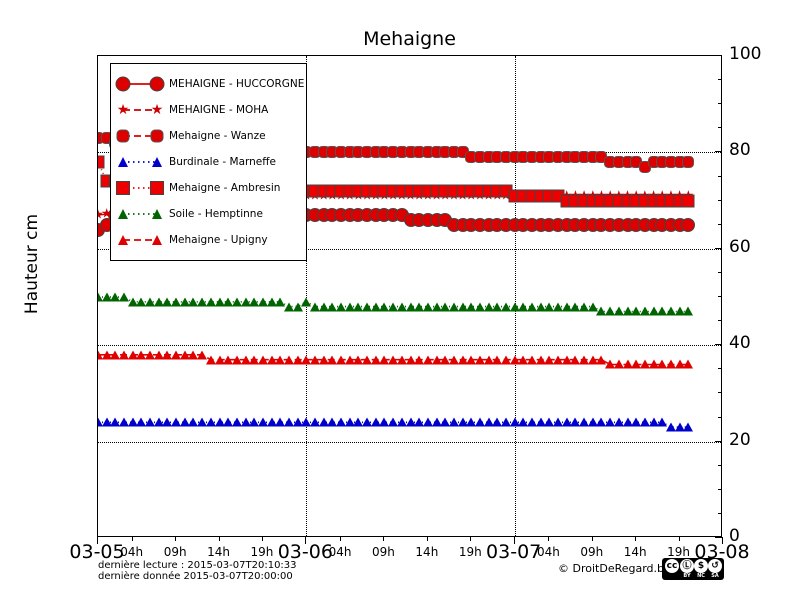 Image resolution: width=800 pixels, height=600 pixels. Describe the element at coordinates (740, 246) in the screenshot. I see `y-tick-label: 60` at that location.